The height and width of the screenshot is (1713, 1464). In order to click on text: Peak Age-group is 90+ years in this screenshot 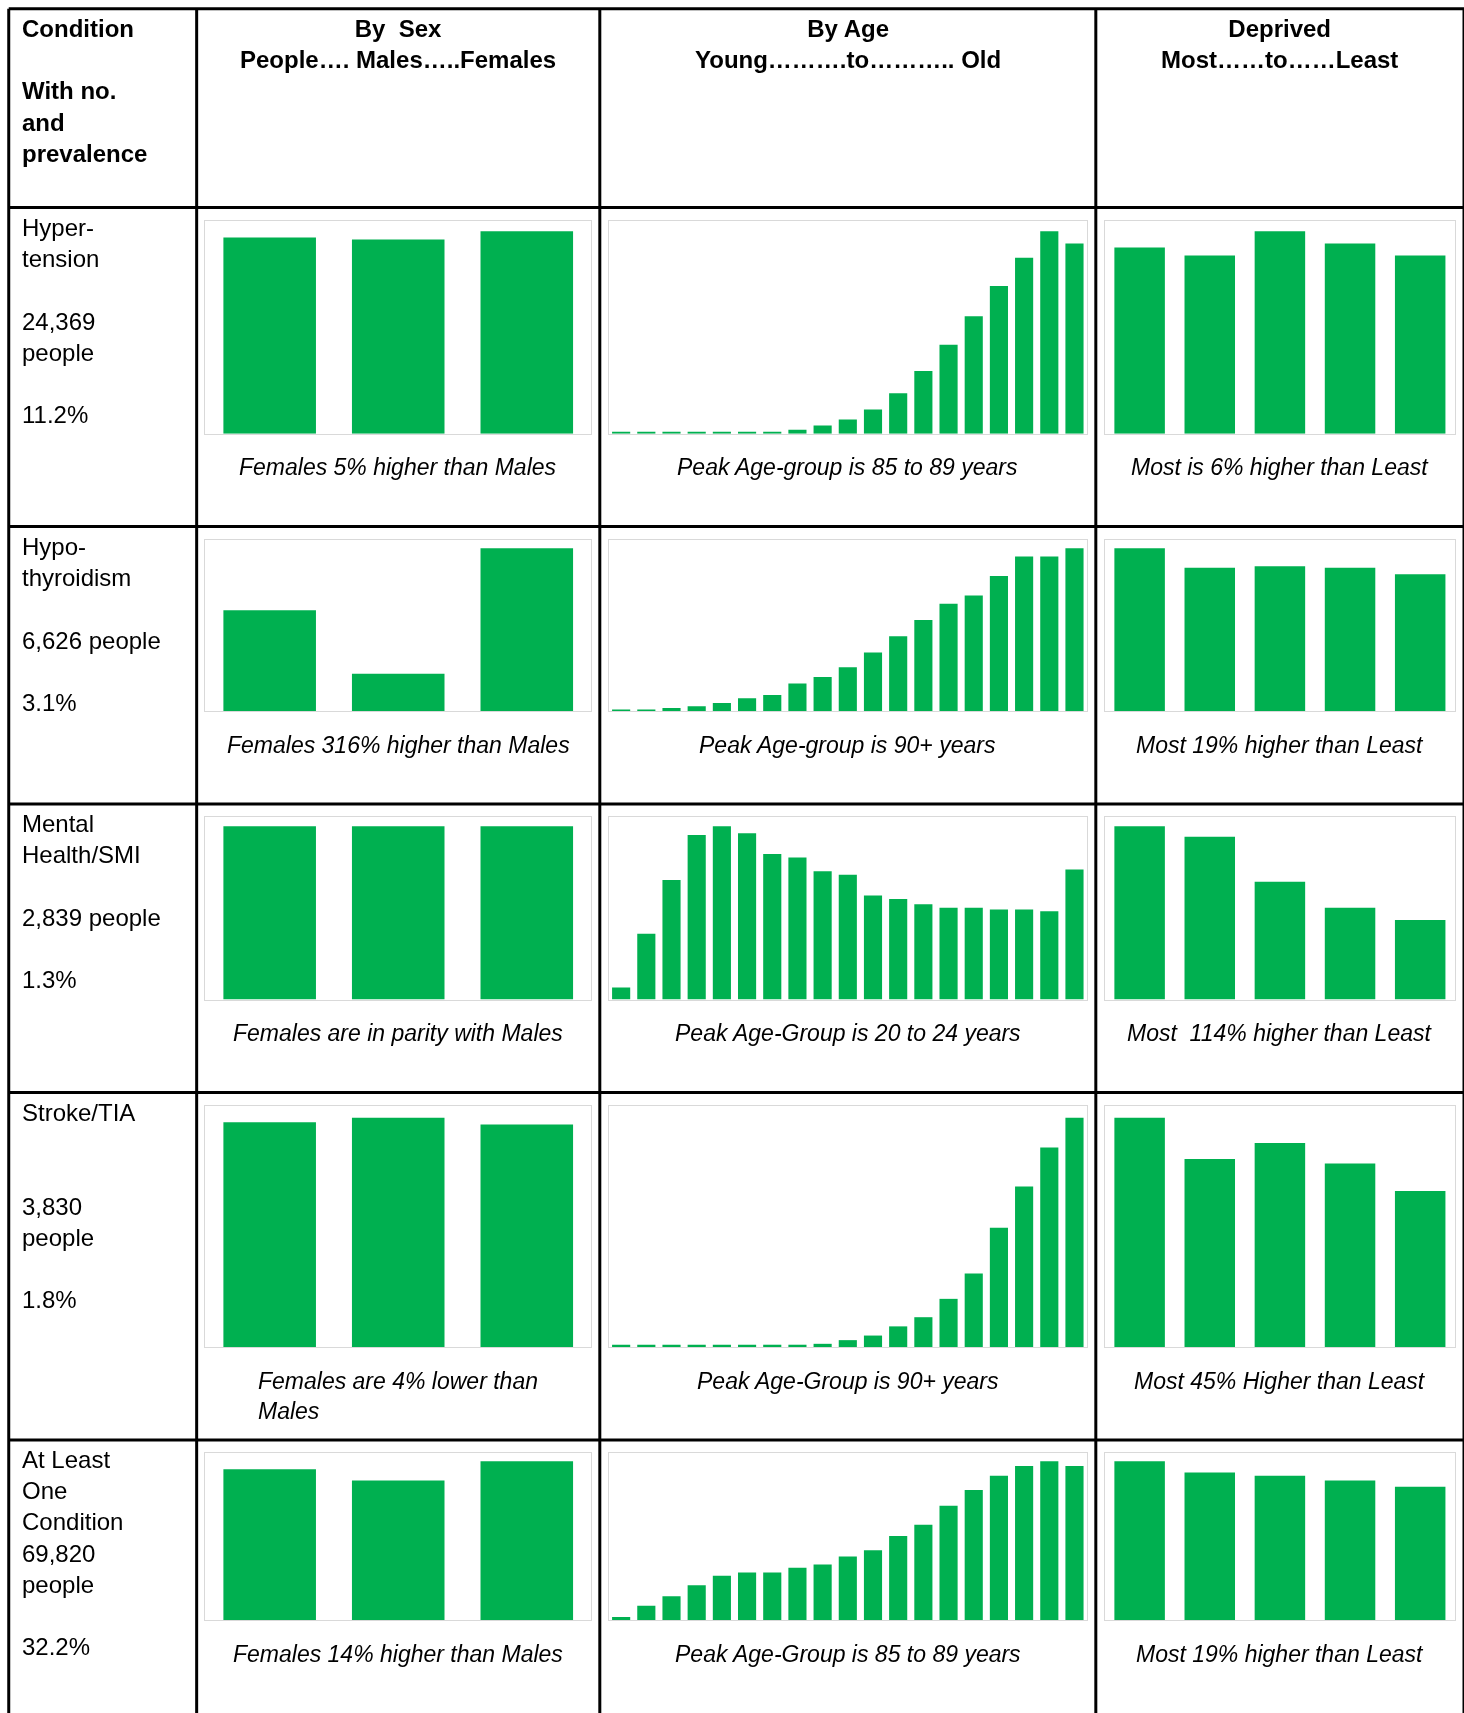, I will do `click(847, 745)`.